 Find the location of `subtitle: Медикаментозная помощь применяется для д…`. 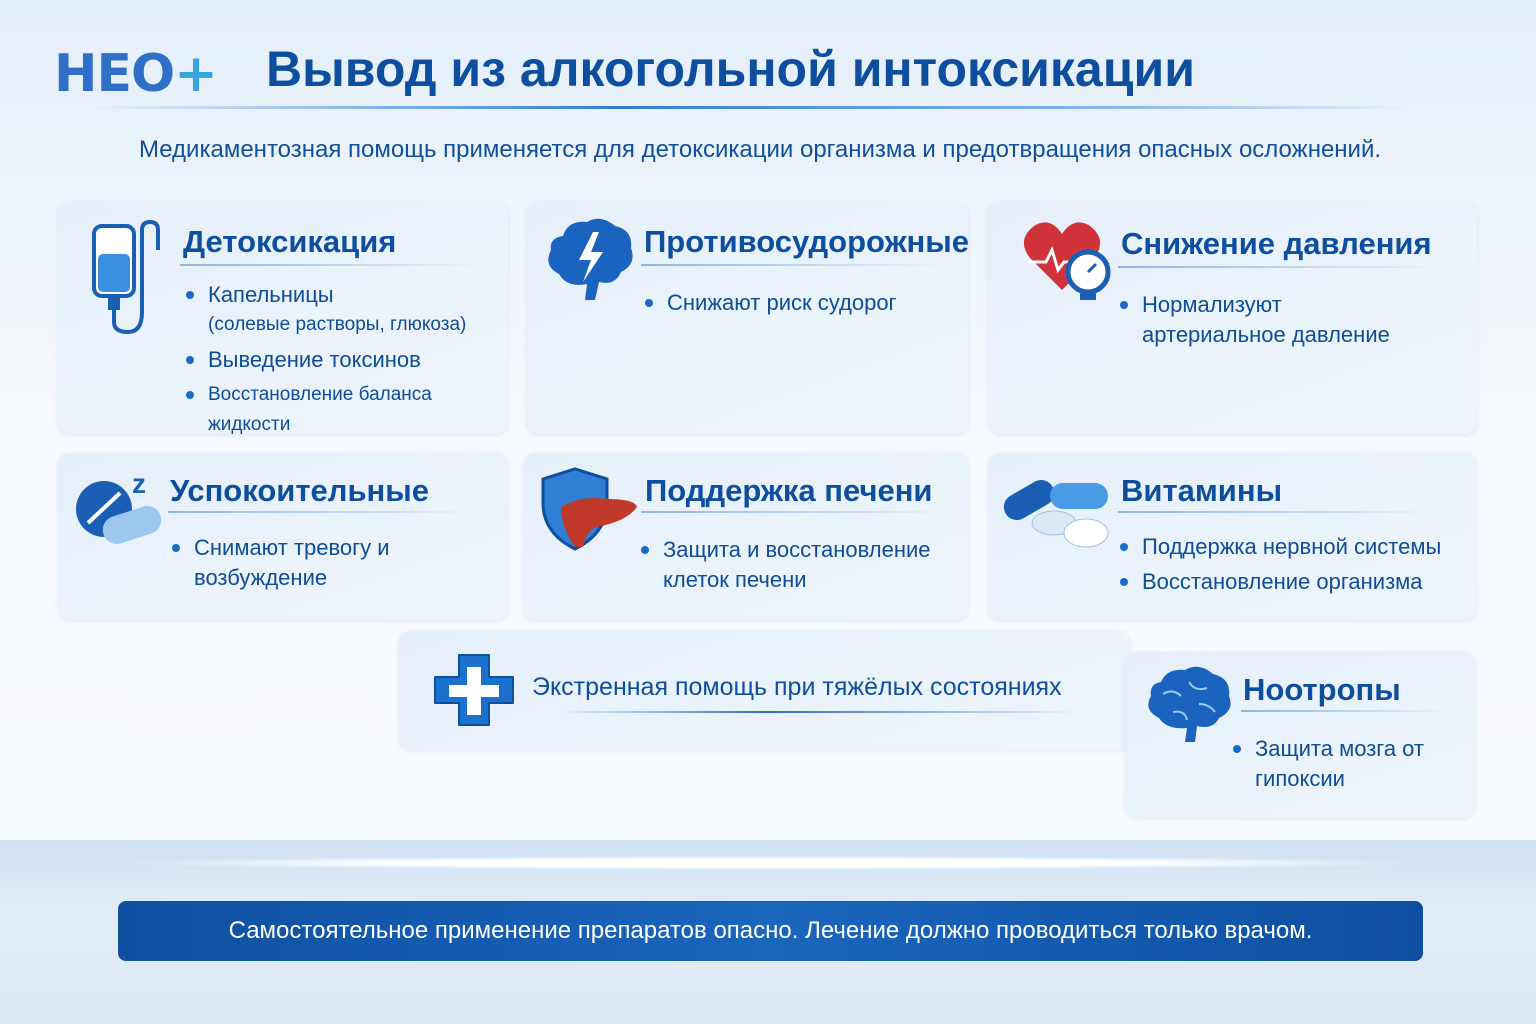

subtitle: Медикаментозная помощь применяется для д… is located at coordinates (760, 149).